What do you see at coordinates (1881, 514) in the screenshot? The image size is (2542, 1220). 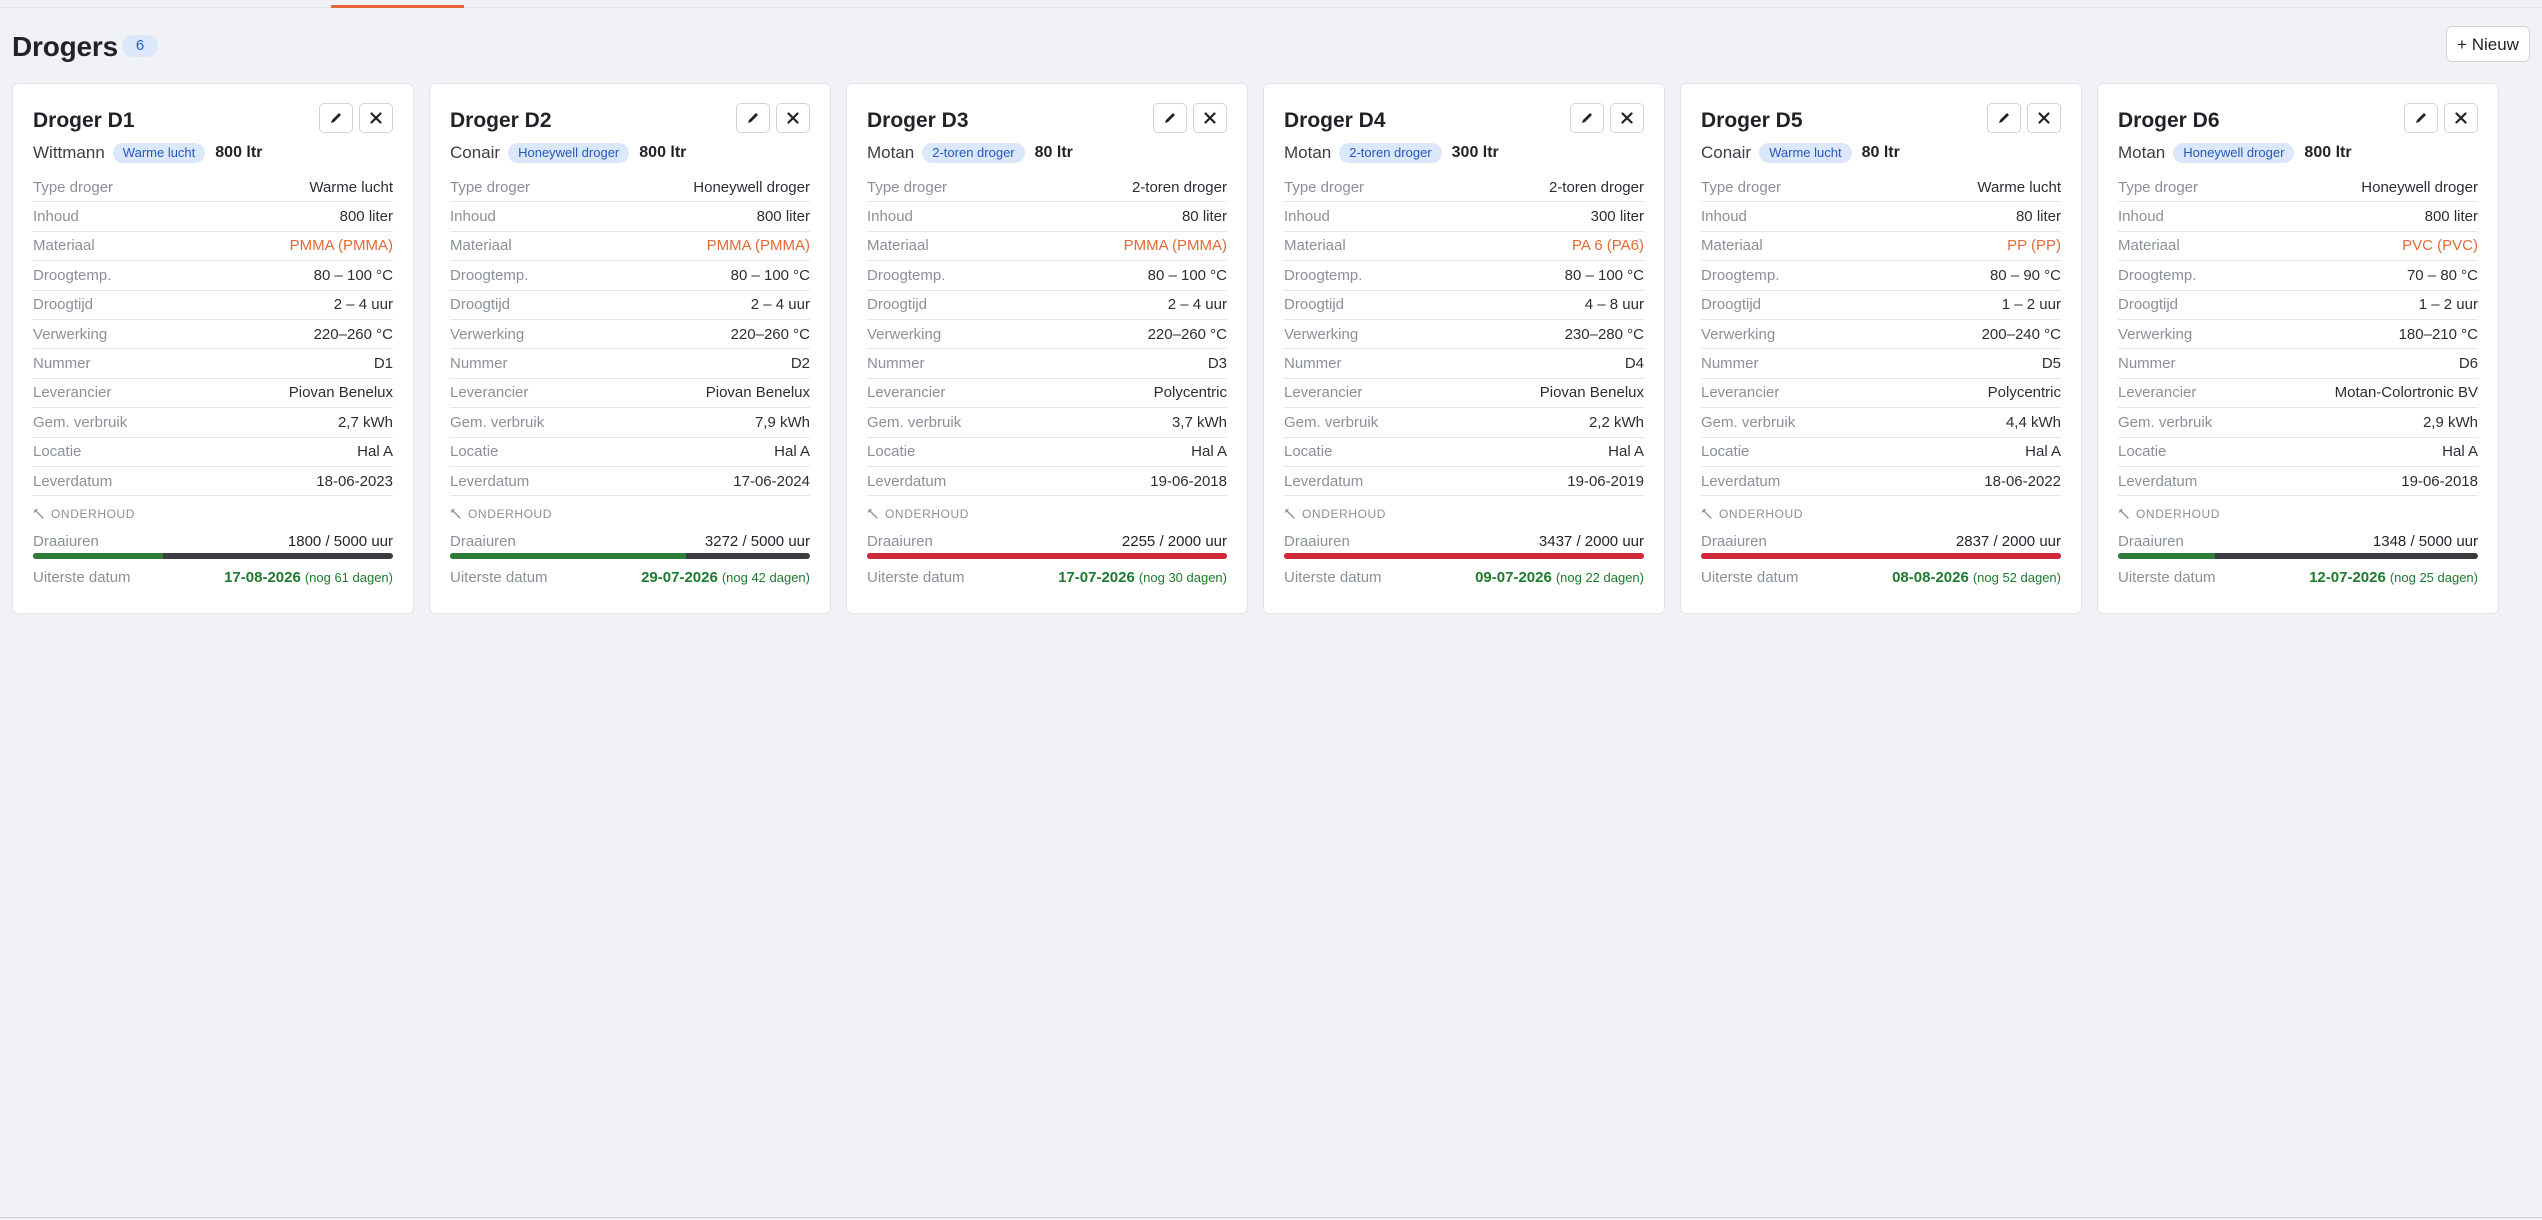 I see `maintenance-header: ONDERHOUD` at bounding box center [1881, 514].